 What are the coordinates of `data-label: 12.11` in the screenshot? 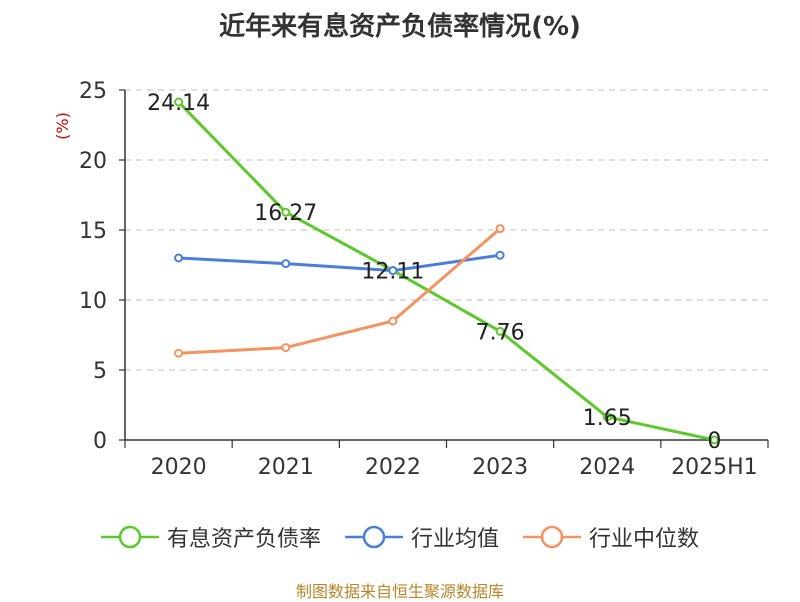 It's located at (392, 271).